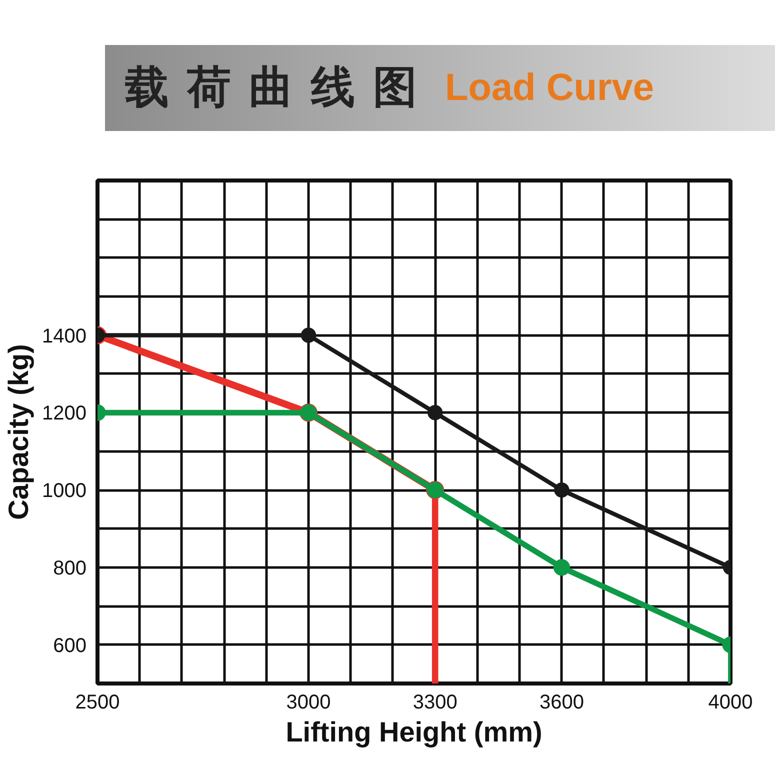 The image size is (776, 776). What do you see at coordinates (64, 491) in the screenshot?
I see `y-tick-label: 1000` at bounding box center [64, 491].